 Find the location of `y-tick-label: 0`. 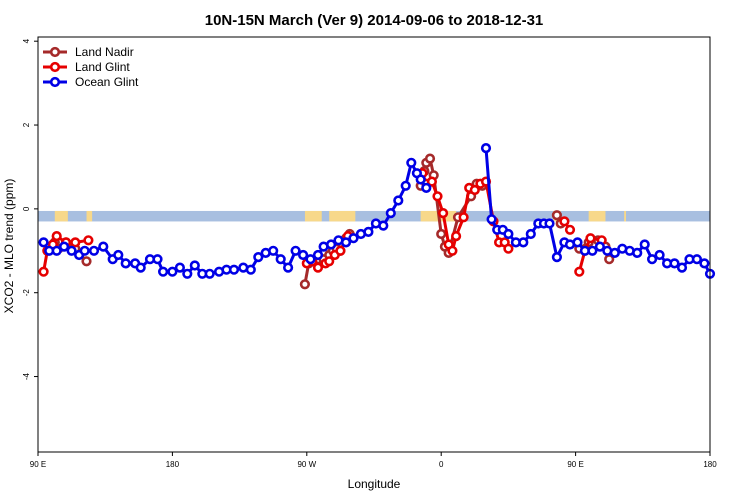

y-tick-label: 0 is located at coordinates (26, 208).